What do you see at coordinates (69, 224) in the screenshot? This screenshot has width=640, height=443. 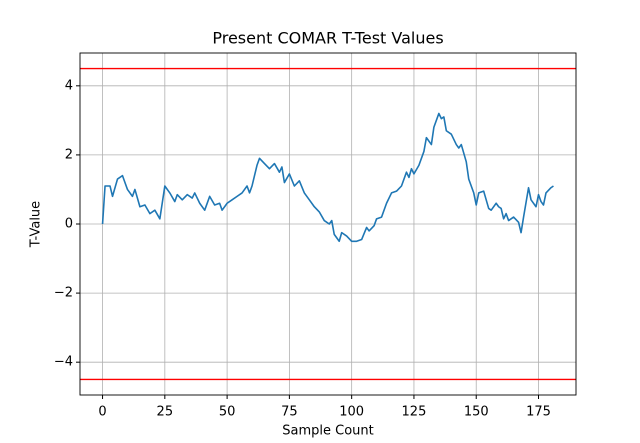 I see `y-tick-label: 0` at bounding box center [69, 224].